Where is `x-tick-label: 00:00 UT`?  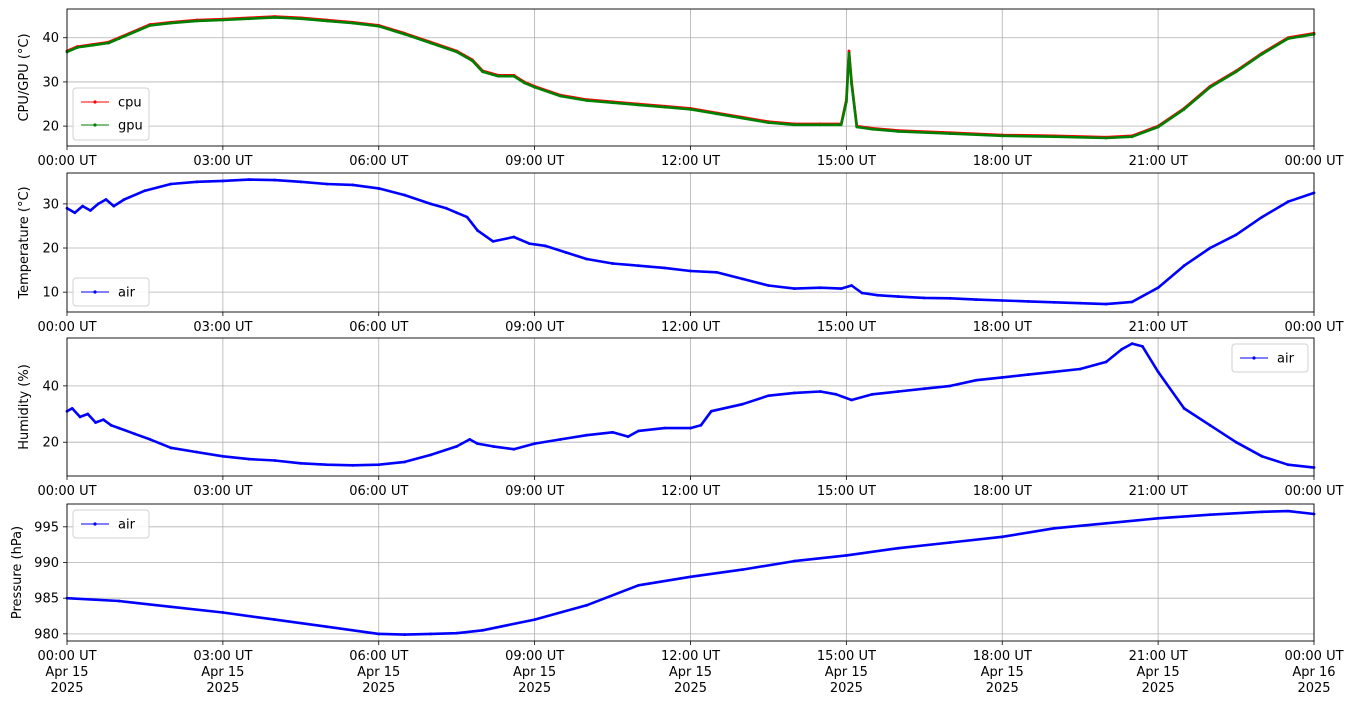
x-tick-label: 00:00 UT is located at coordinates (66, 656).